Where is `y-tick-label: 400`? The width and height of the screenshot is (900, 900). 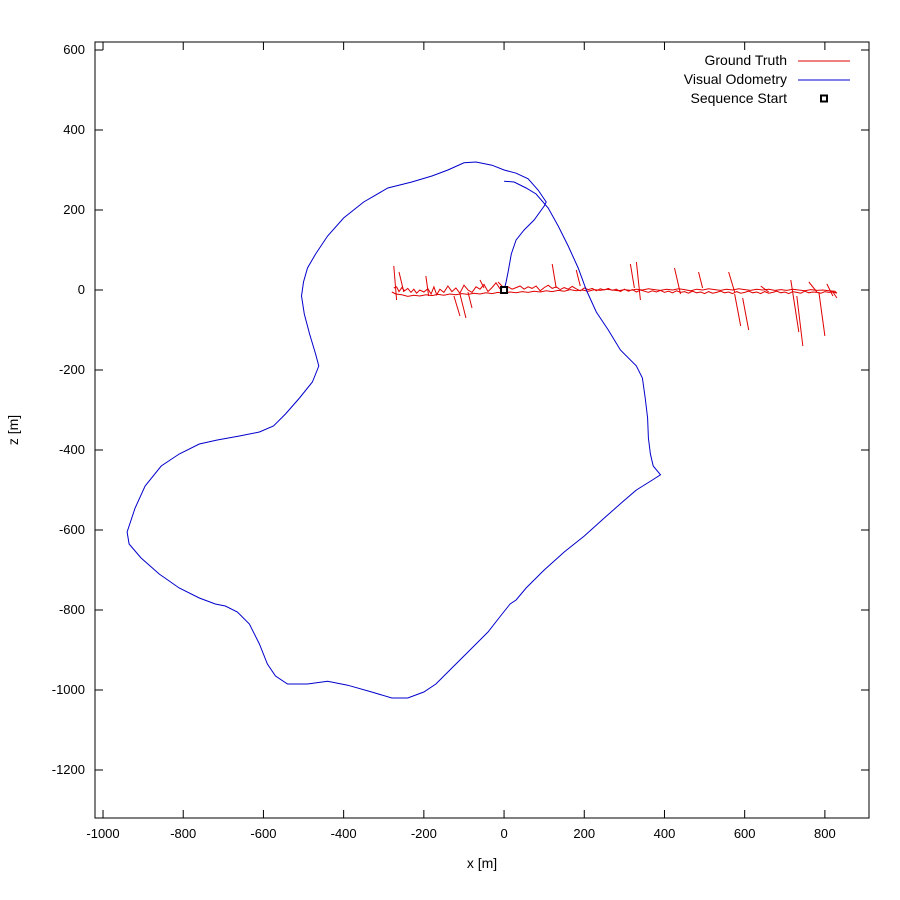 y-tick-label: 400 is located at coordinates (74, 129).